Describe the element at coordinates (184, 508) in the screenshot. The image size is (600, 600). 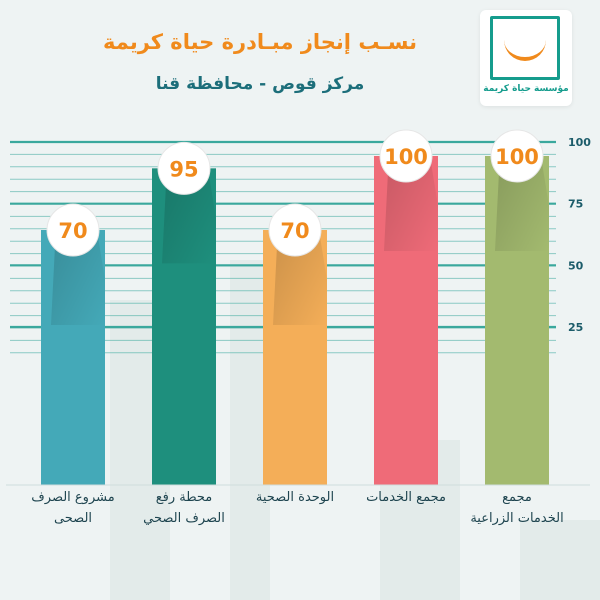
I see `category-label: محطة رفع الصرف الصحي` at that location.